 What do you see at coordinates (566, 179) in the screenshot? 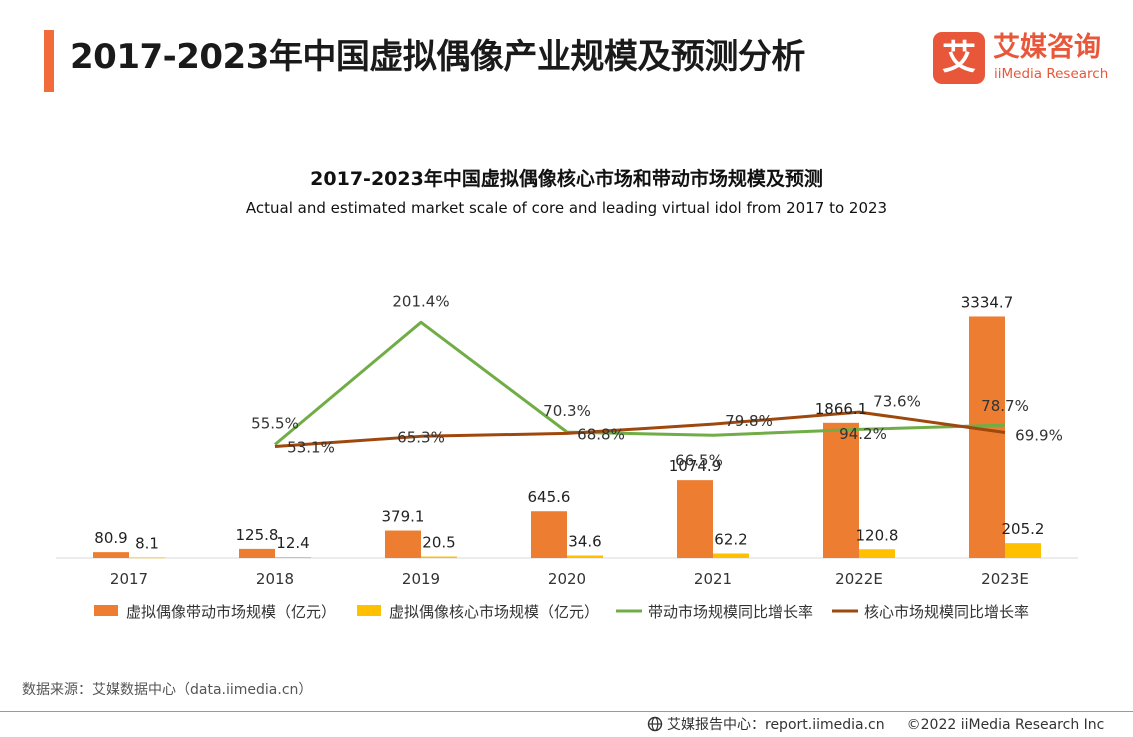
I see `chart-title: 2017-2023年中国虚拟偶像核心市场和带动市场规模及预测` at bounding box center [566, 179].